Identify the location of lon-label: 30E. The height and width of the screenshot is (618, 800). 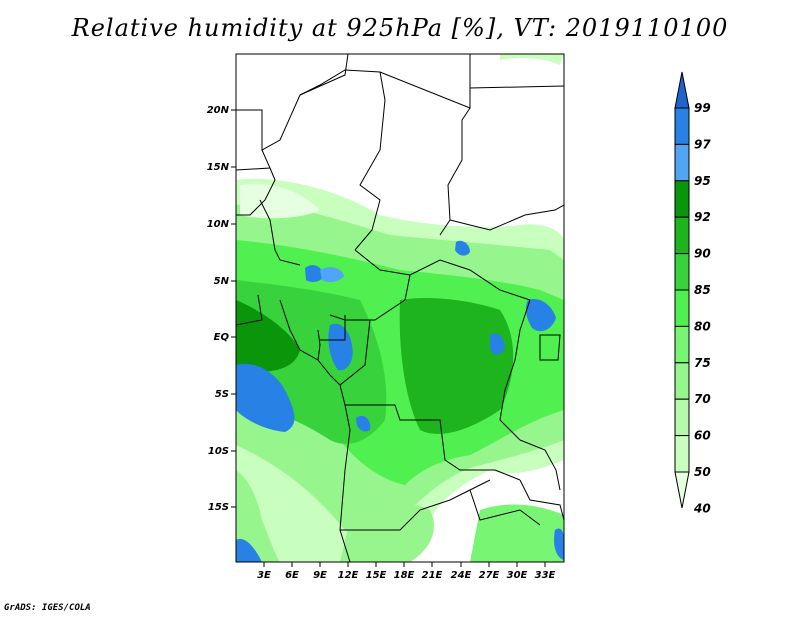
(517, 575).